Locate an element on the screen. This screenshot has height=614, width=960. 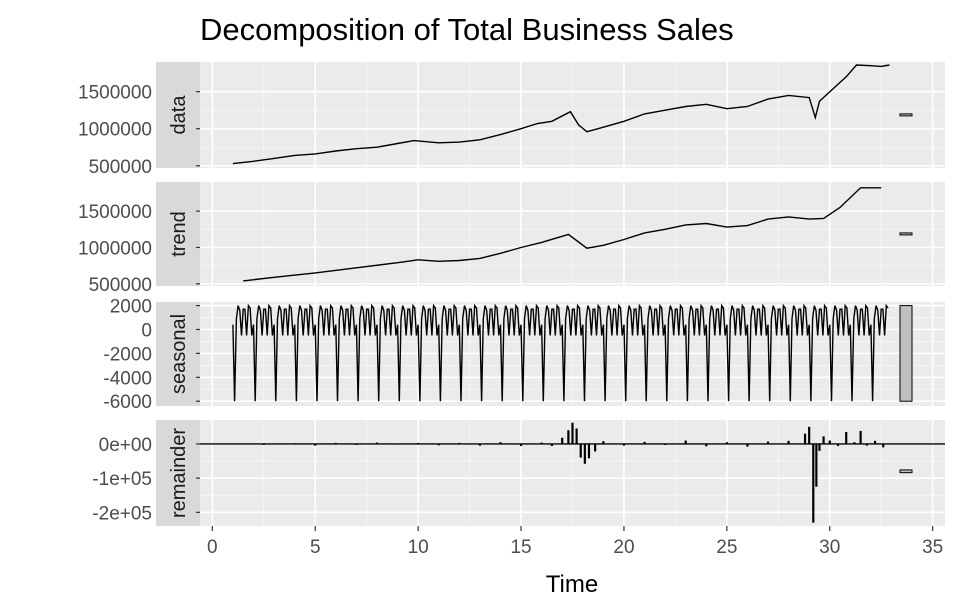
strip-seasonal is located at coordinates (178, 354).